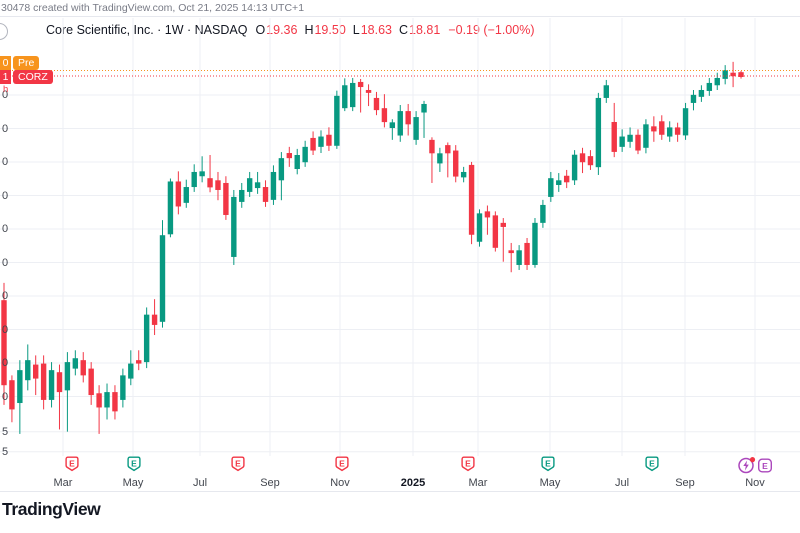 The image size is (800, 533). Describe the element at coordinates (491, 30) in the screenshot. I see `change-value: −0.19 (−1.00%)` at that location.